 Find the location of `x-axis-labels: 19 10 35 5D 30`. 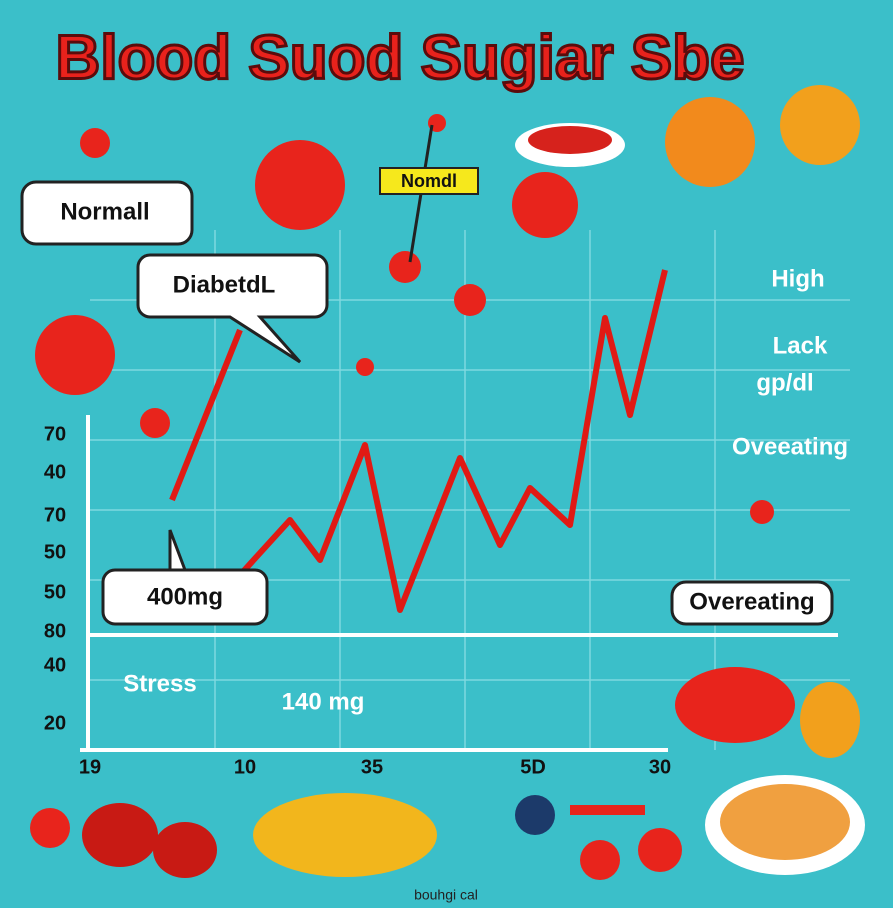

x-axis-labels: 19 10 35 5D 30 is located at coordinates (375, 767).